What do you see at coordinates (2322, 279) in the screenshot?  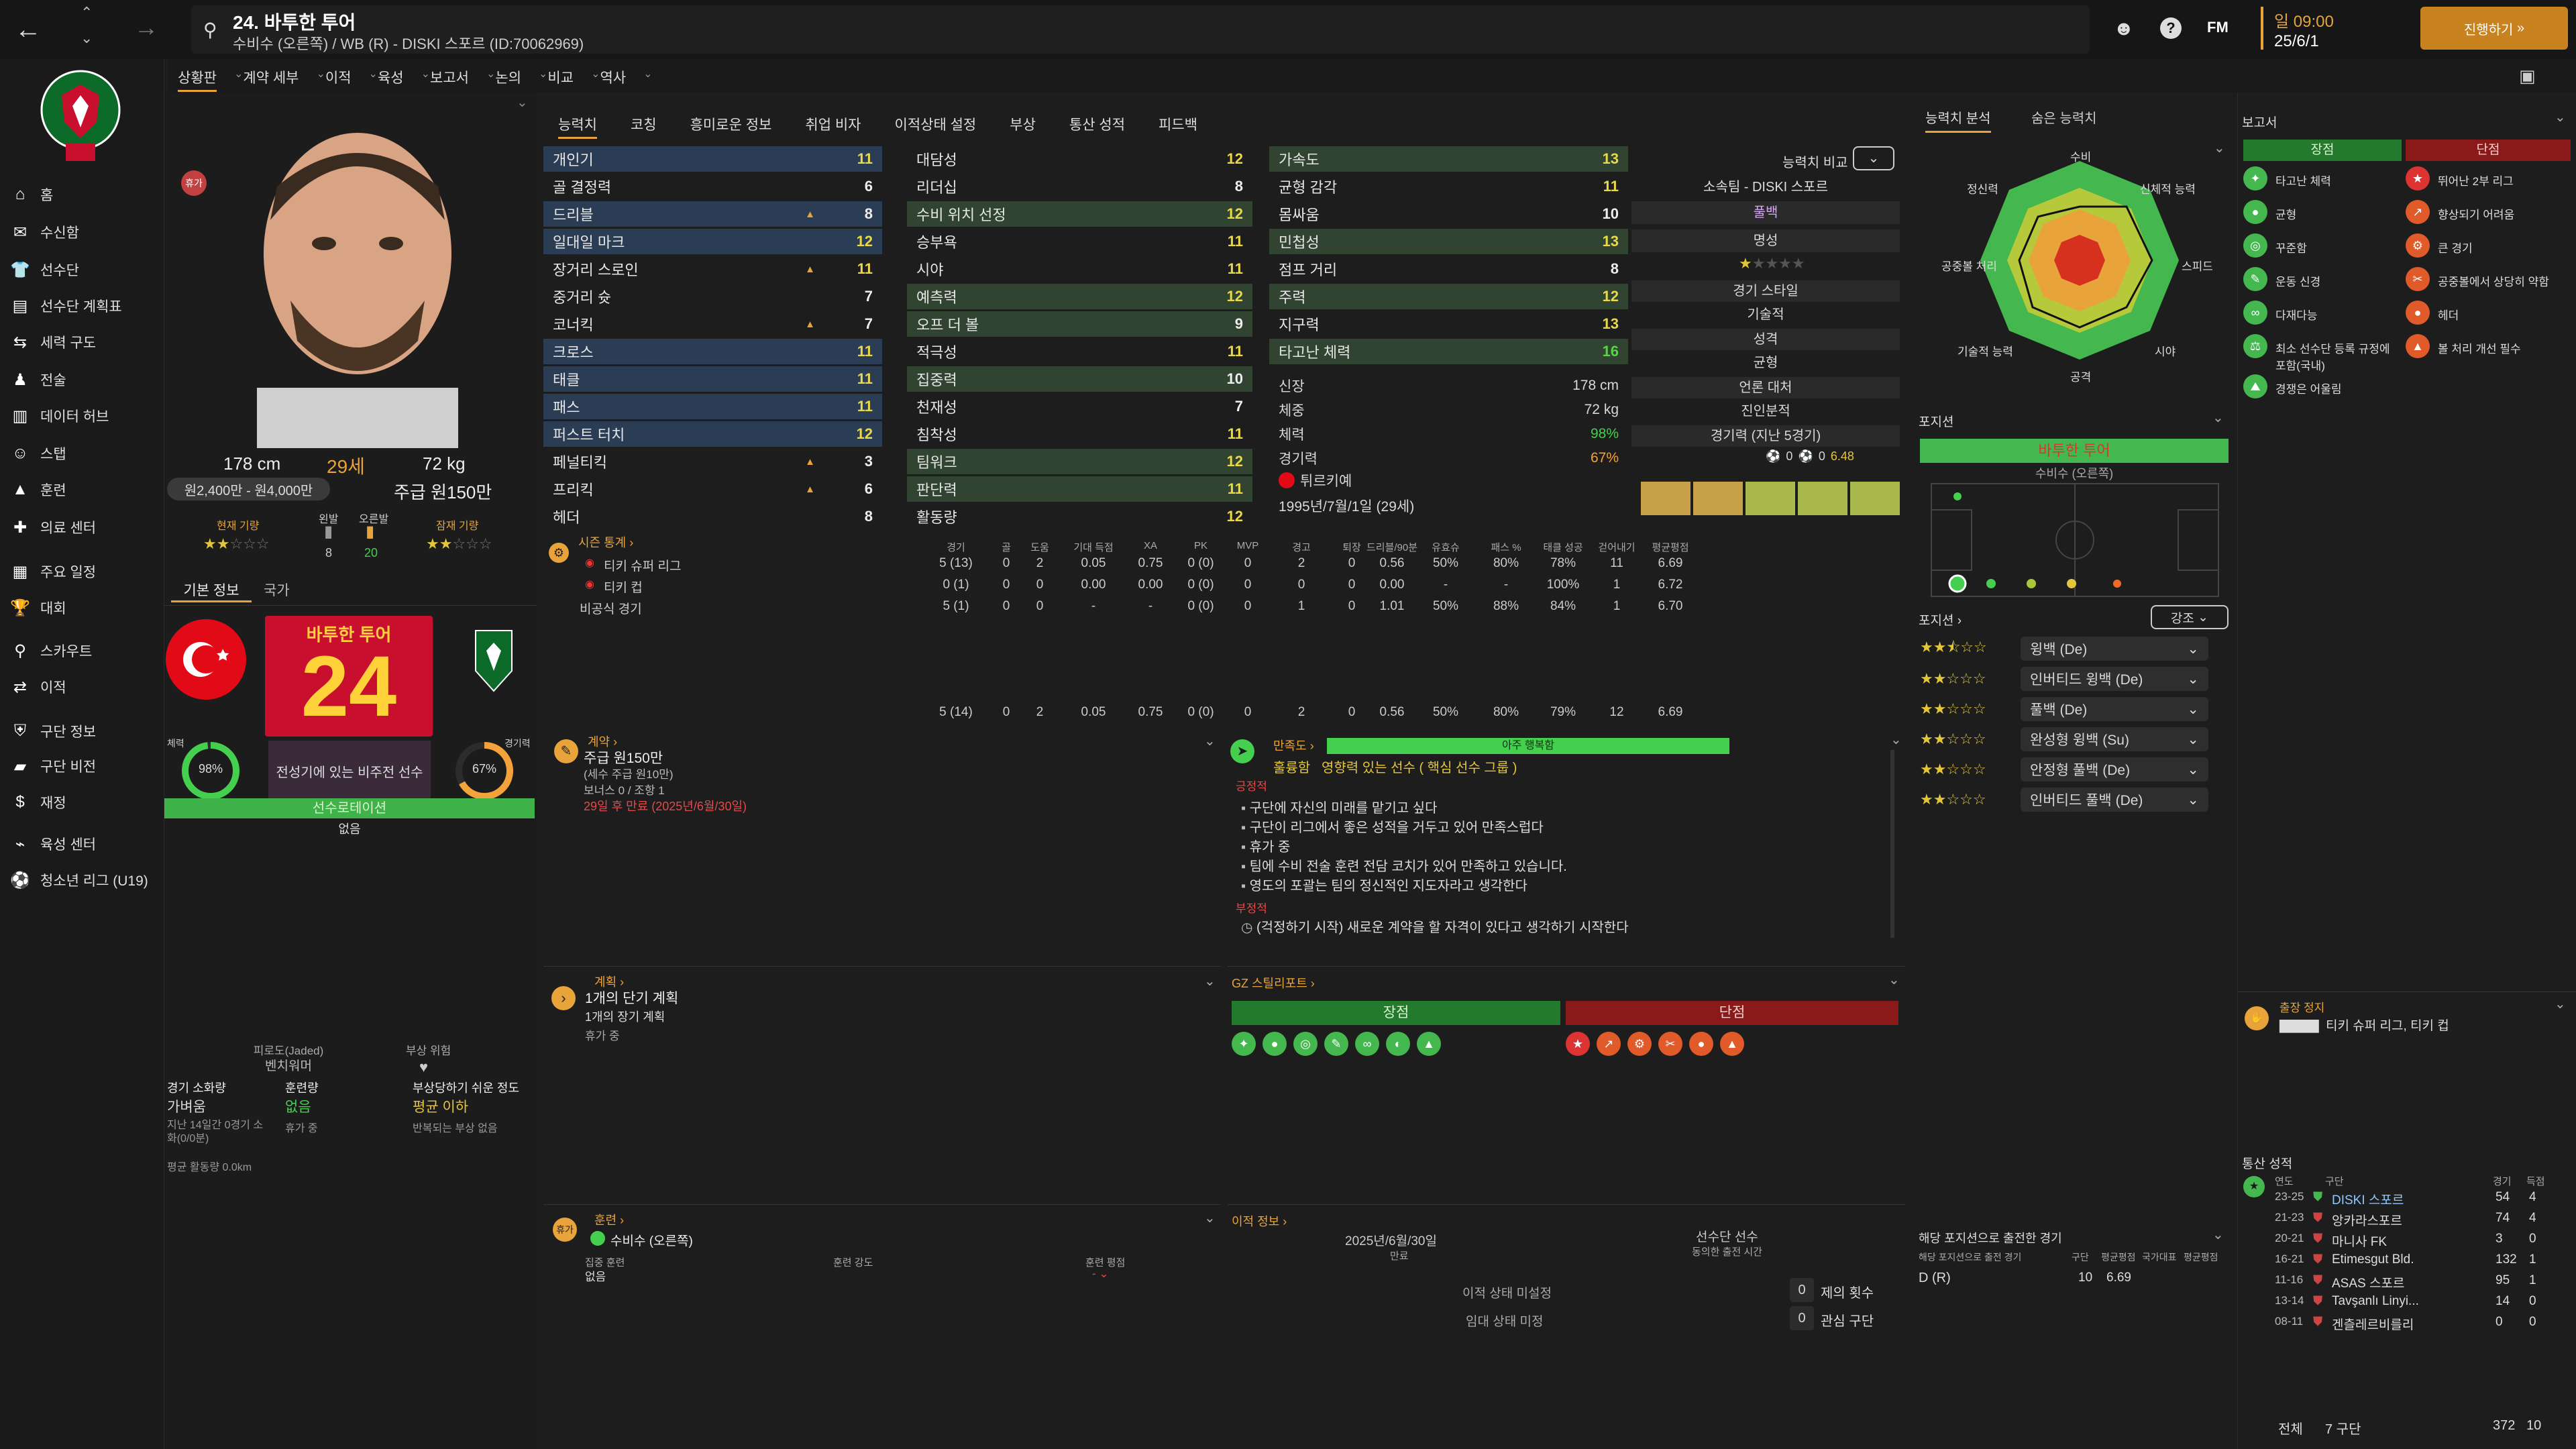 I see `report-pro-item: ✎ 운동 신경` at bounding box center [2322, 279].